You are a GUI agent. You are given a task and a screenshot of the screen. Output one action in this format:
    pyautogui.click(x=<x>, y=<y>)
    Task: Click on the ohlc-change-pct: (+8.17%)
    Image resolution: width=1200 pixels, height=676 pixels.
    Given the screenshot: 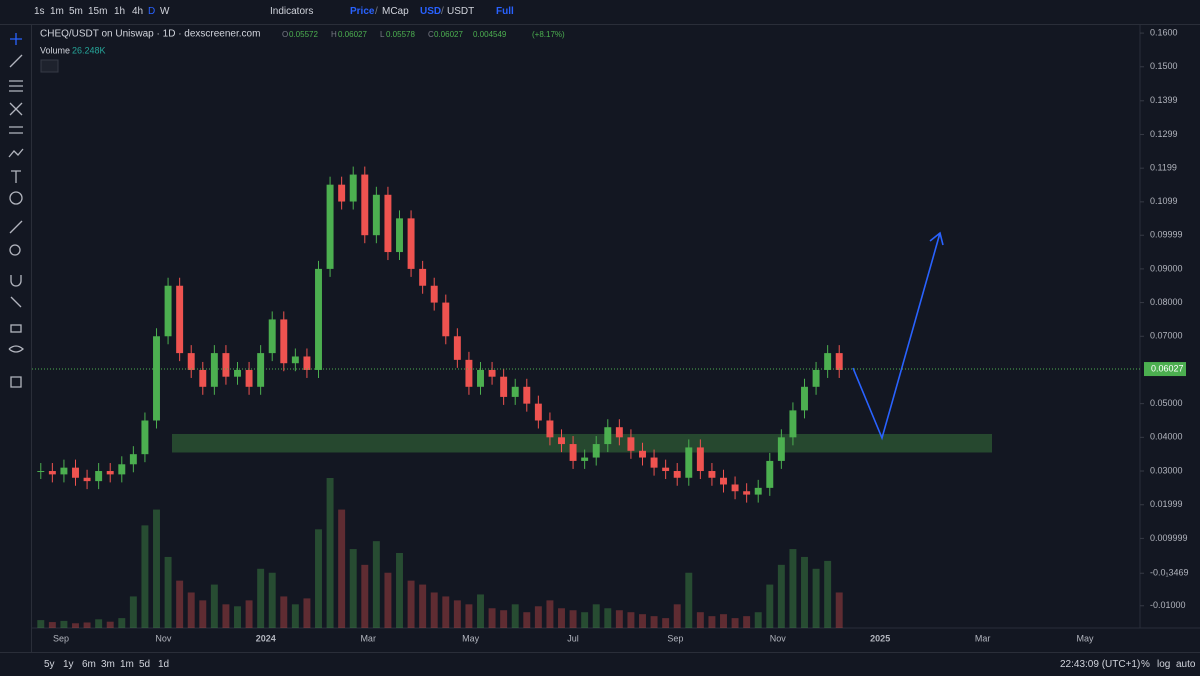 What is the action you would take?
    pyautogui.click(x=548, y=34)
    